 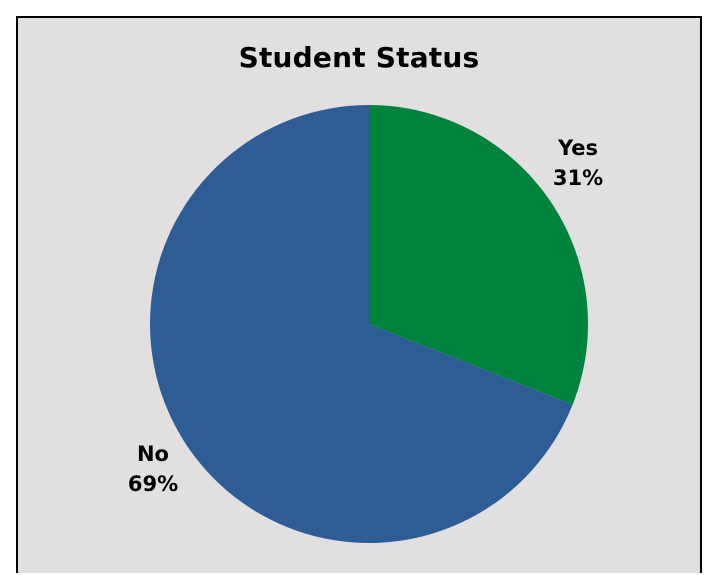 What do you see at coordinates (578, 178) in the screenshot?
I see `data-label-percent: 31%` at bounding box center [578, 178].